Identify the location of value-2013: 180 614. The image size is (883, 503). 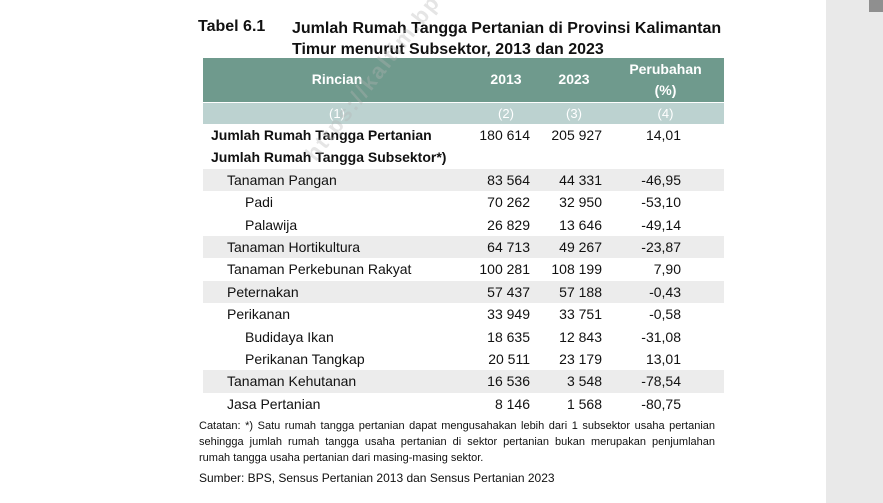
(504, 135).